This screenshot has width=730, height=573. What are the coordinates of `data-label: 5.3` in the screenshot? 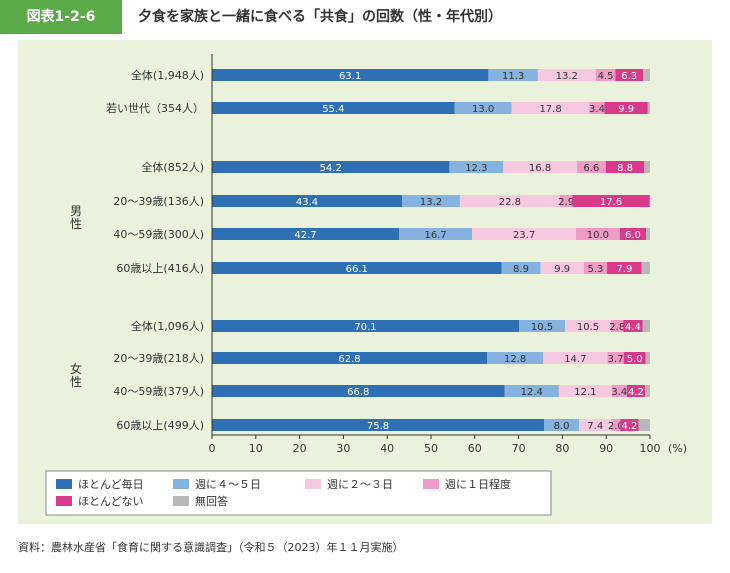 It's located at (596, 269).